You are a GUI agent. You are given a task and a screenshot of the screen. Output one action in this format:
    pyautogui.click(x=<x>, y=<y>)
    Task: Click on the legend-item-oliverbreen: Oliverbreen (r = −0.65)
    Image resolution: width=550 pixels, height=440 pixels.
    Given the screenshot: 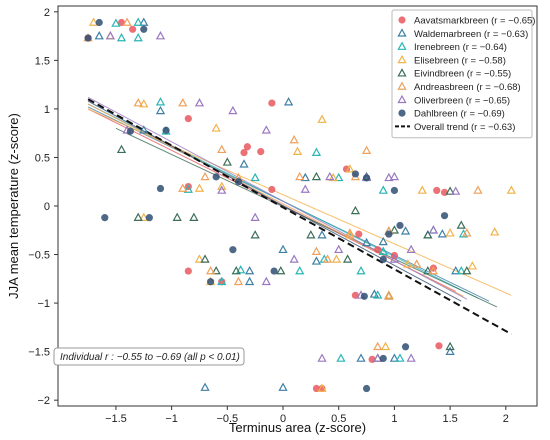 What is the action you would take?
    pyautogui.click(x=454, y=100)
    